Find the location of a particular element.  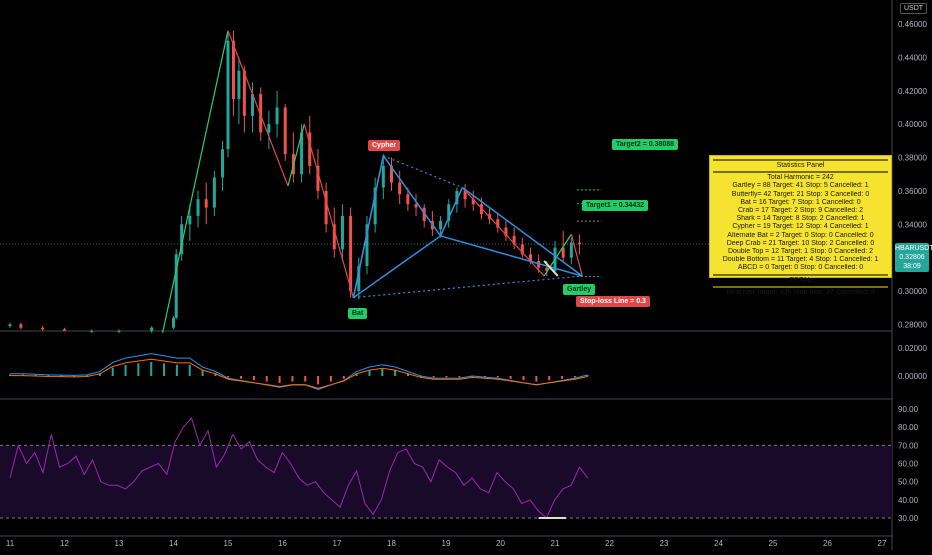

price-tick-label: 0.46000 is located at coordinates (912, 24).